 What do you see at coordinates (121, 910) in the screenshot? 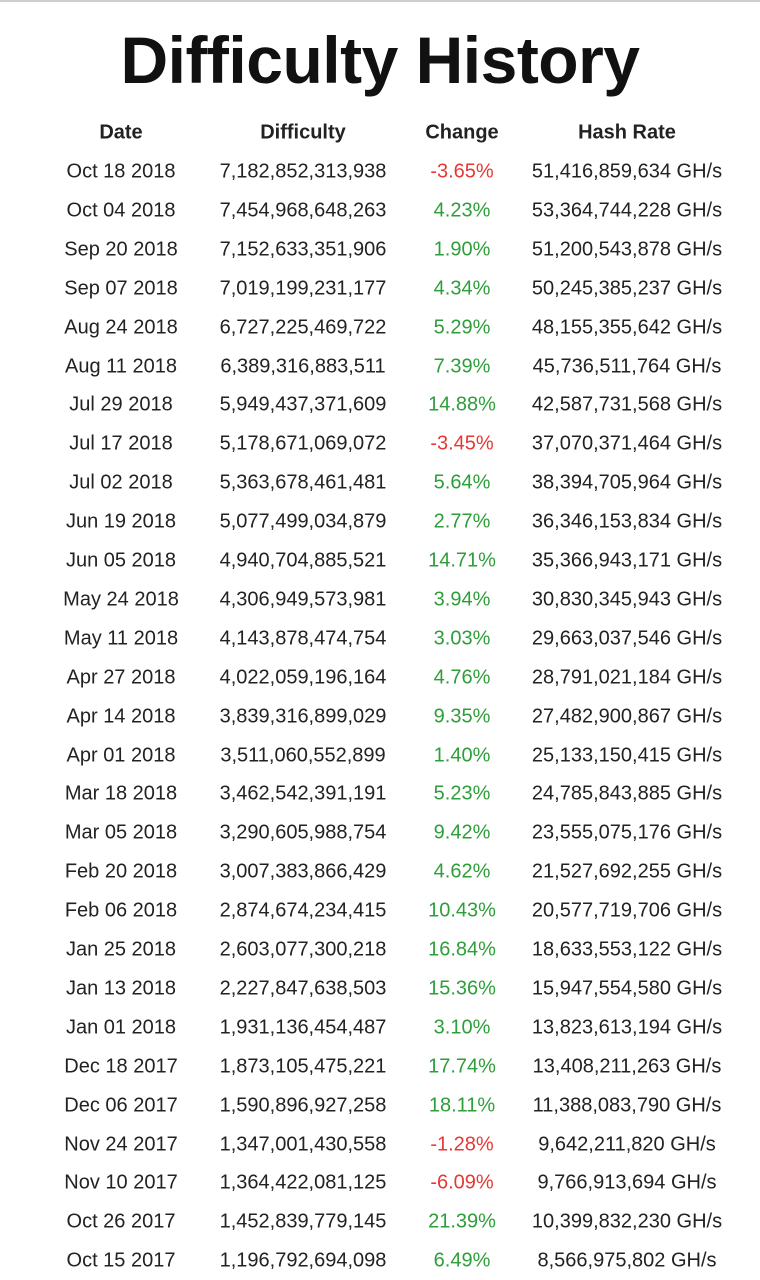
I see `date-cell: Feb 06 2018` at bounding box center [121, 910].